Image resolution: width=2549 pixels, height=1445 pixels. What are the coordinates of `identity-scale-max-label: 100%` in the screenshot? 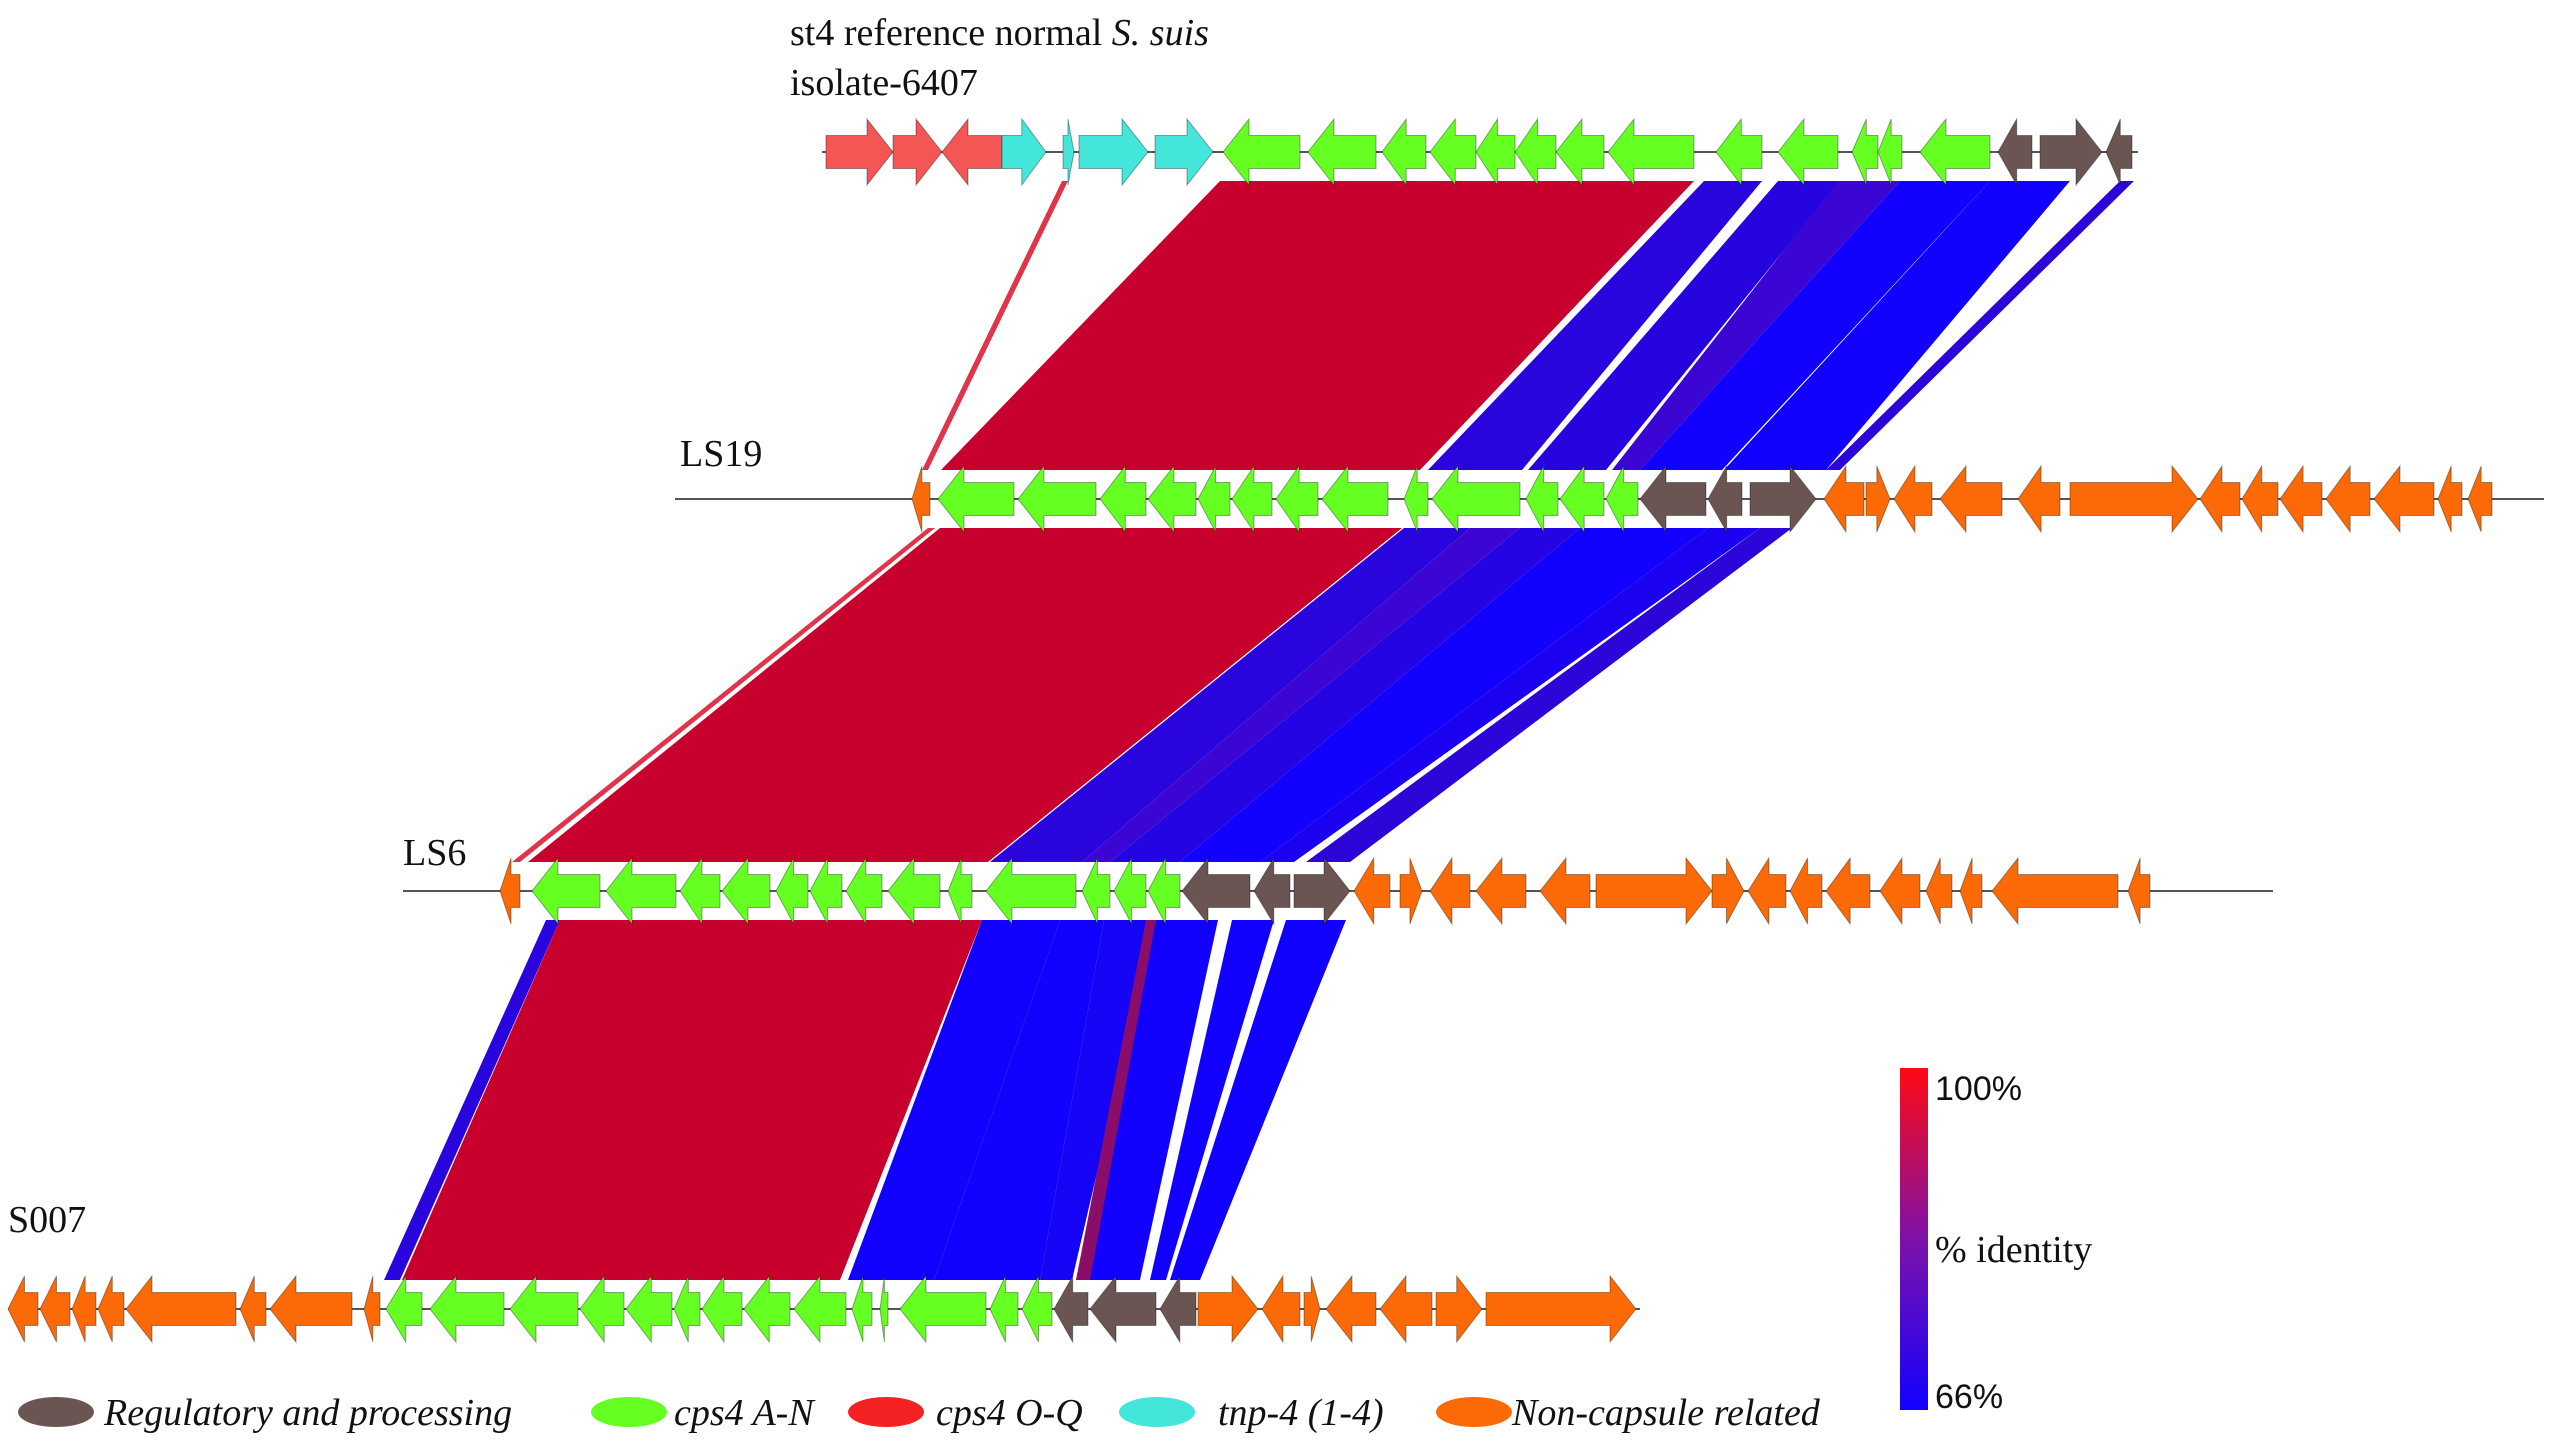 It's located at (1978, 1089).